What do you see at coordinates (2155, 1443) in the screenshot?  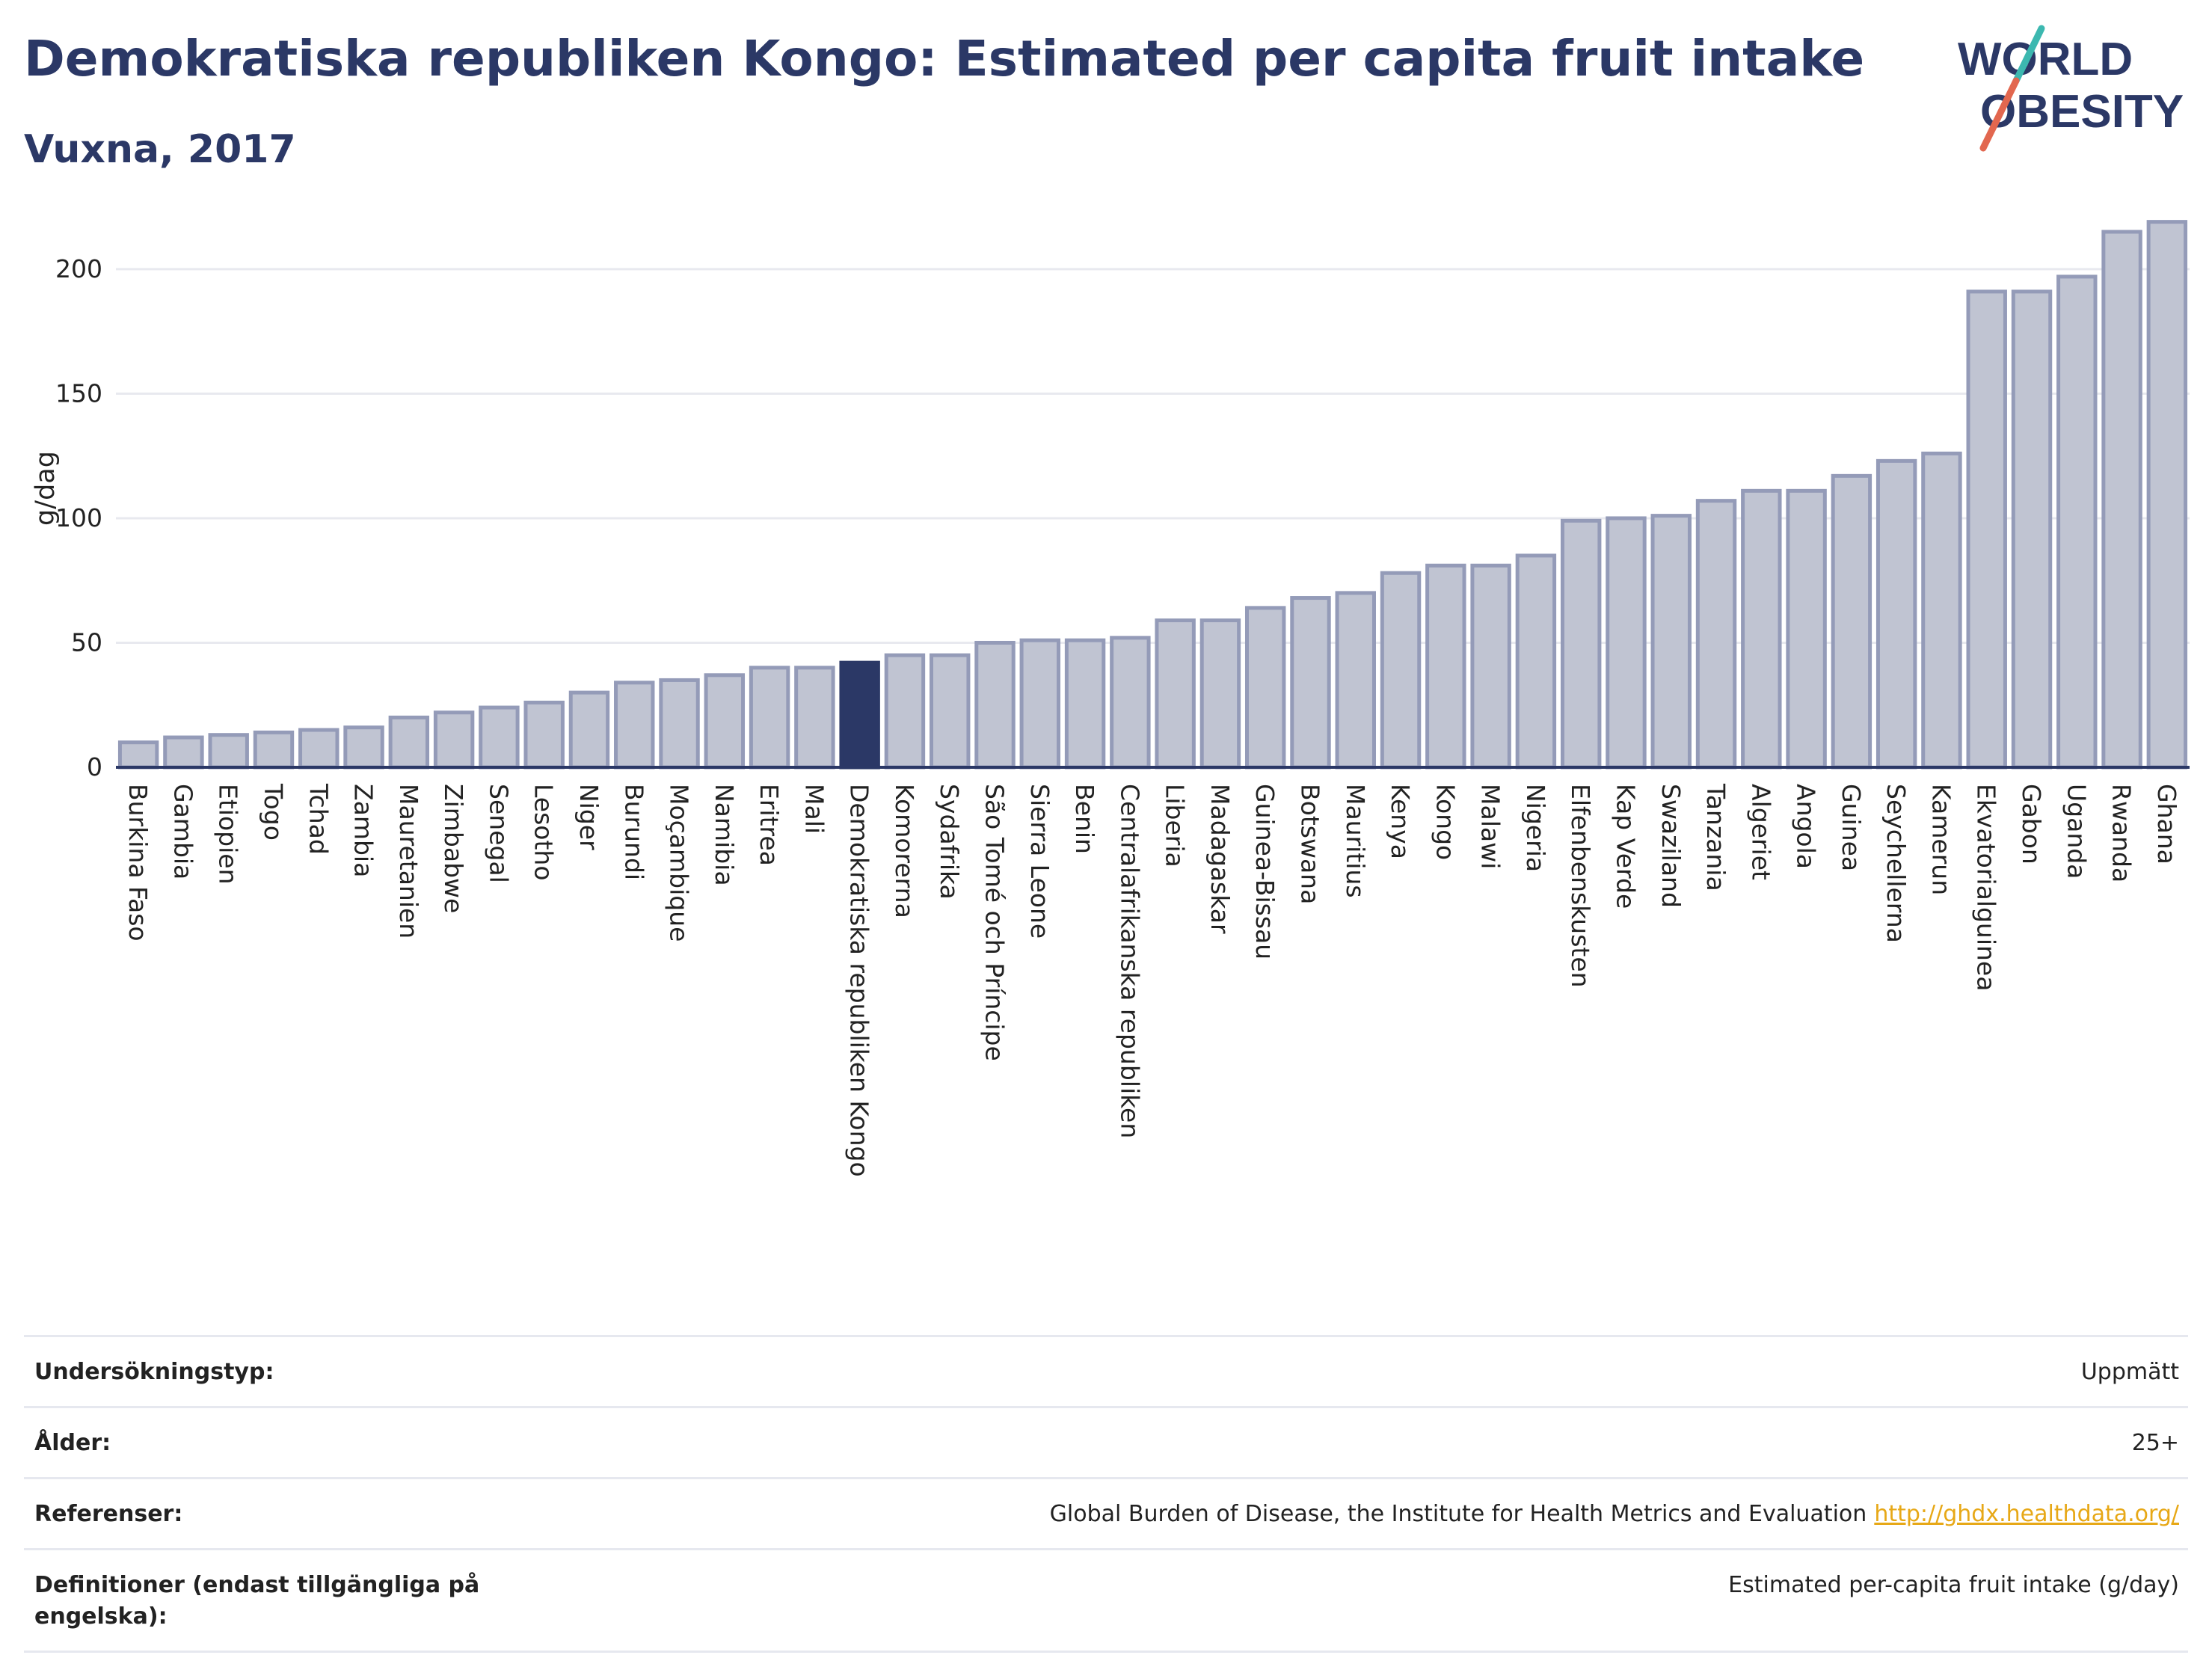 I see `meta-value: 25+` at bounding box center [2155, 1443].